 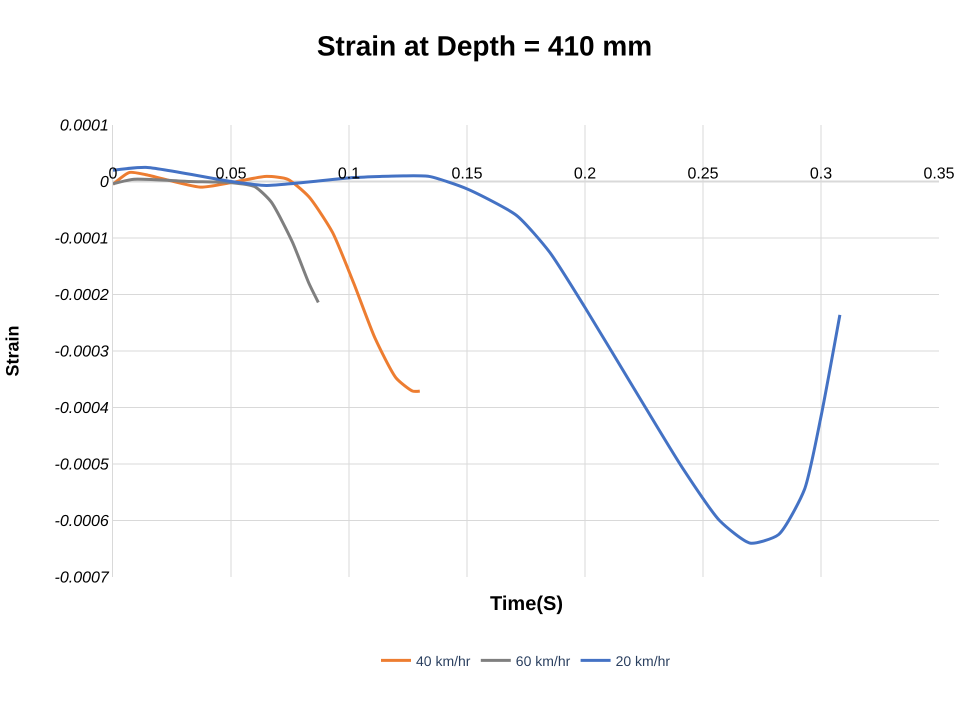 What do you see at coordinates (703, 173) in the screenshot?
I see `x-tick-label: 0.25` at bounding box center [703, 173].